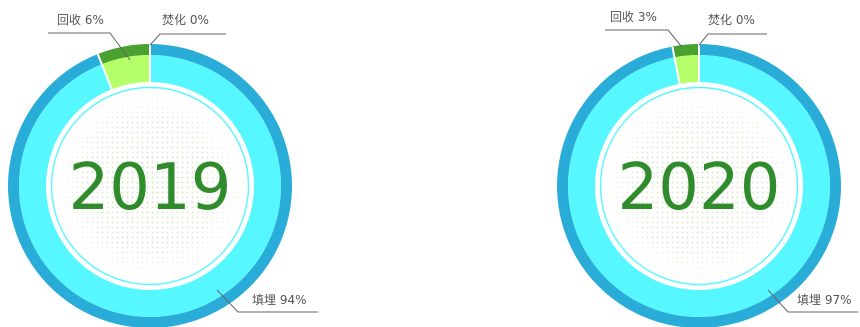 The image size is (860, 327). I want to click on label-text-landfill: 填埋 94%, so click(279, 300).